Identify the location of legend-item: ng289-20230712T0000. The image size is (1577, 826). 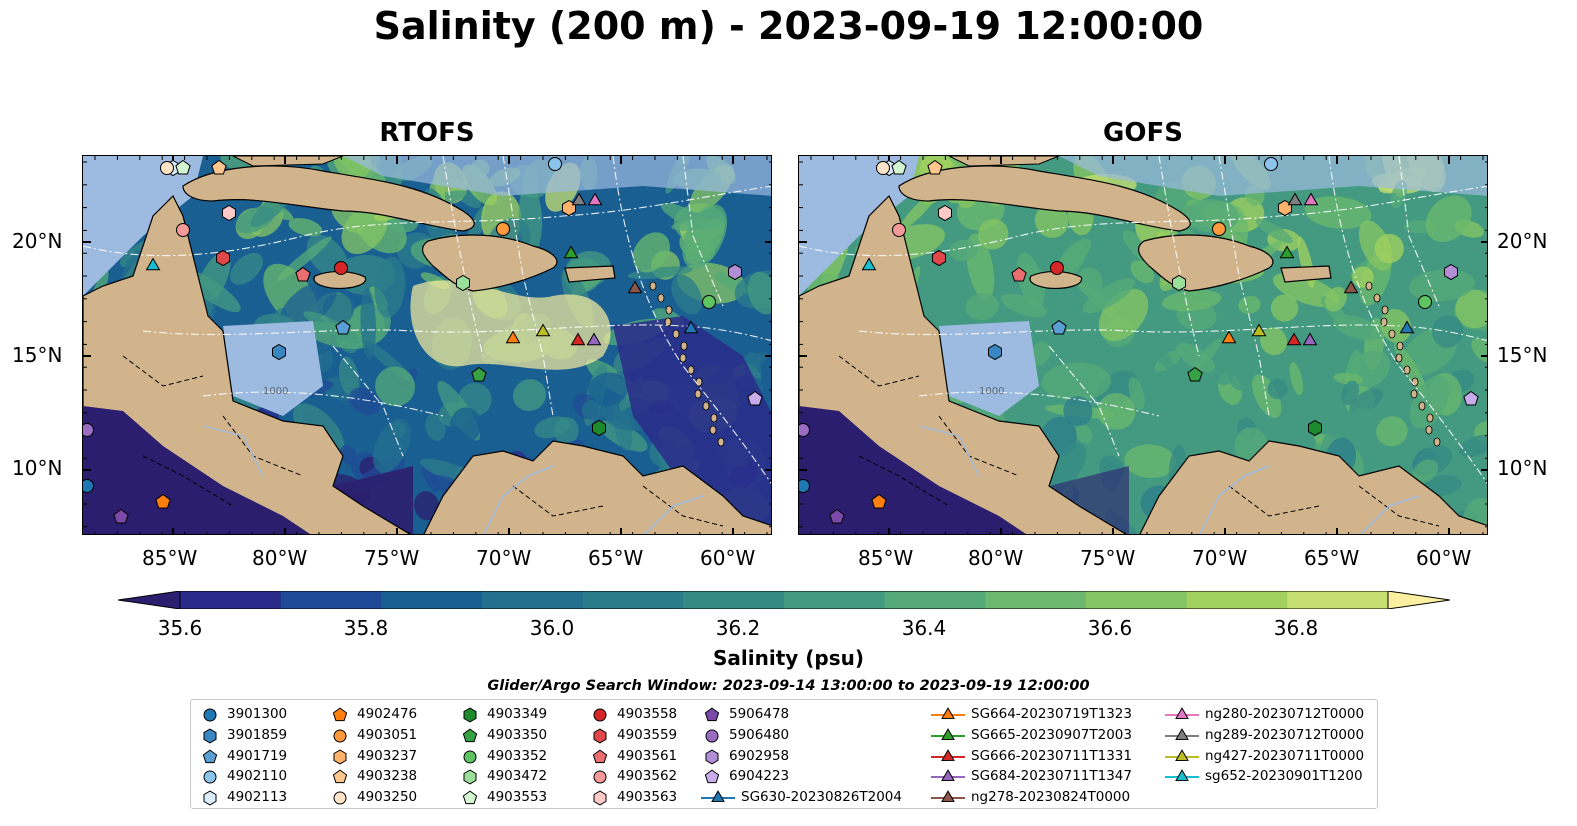
(1264, 735).